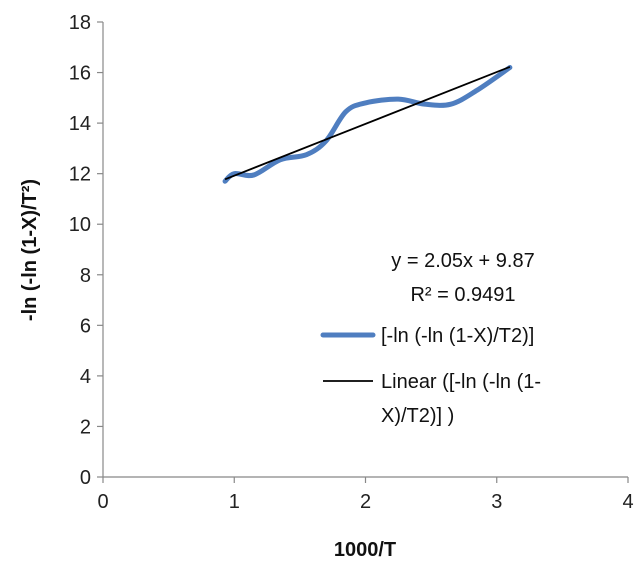 The image size is (638, 564). What do you see at coordinates (80, 124) in the screenshot?
I see `y-tick-label: 14` at bounding box center [80, 124].